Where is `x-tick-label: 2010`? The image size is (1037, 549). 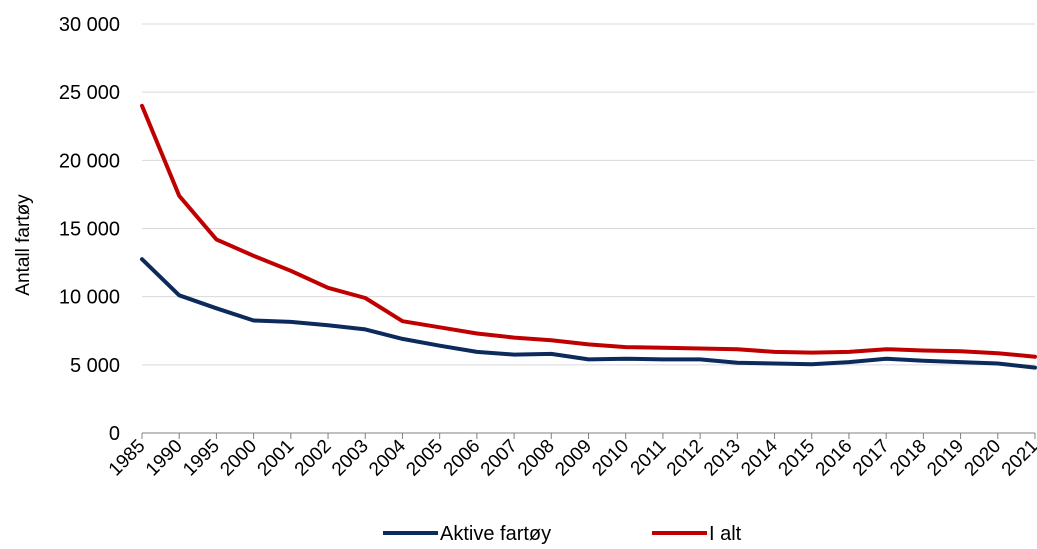
x-tick-label: 2010 is located at coordinates (610, 458).